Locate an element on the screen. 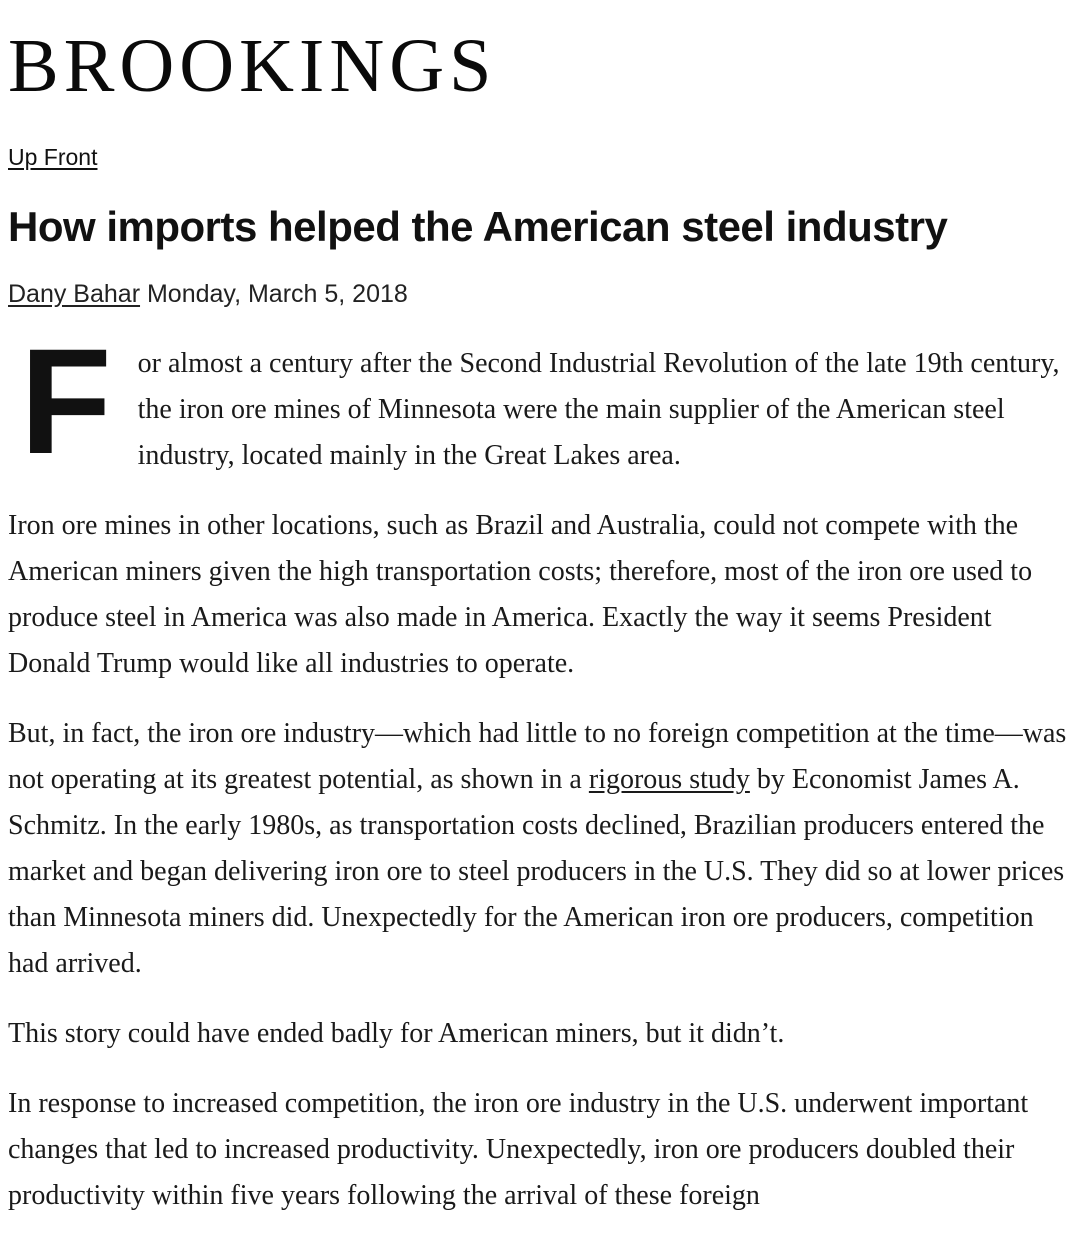 This screenshot has height=1243, width=1088. up-front-link: Up Front is located at coordinates (53, 157).